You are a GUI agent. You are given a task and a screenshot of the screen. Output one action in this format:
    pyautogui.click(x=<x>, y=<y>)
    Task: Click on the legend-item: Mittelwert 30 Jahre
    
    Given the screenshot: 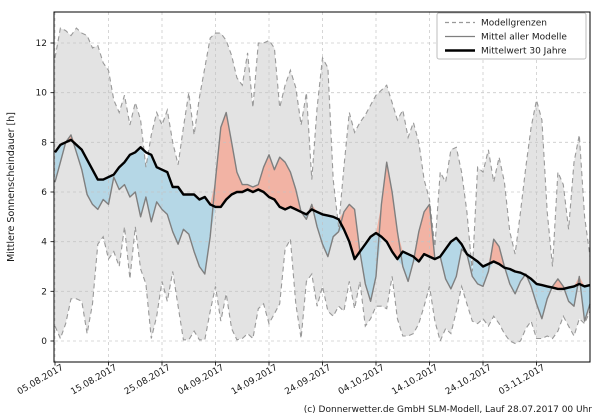 What is the action you would take?
    pyautogui.click(x=506, y=52)
    